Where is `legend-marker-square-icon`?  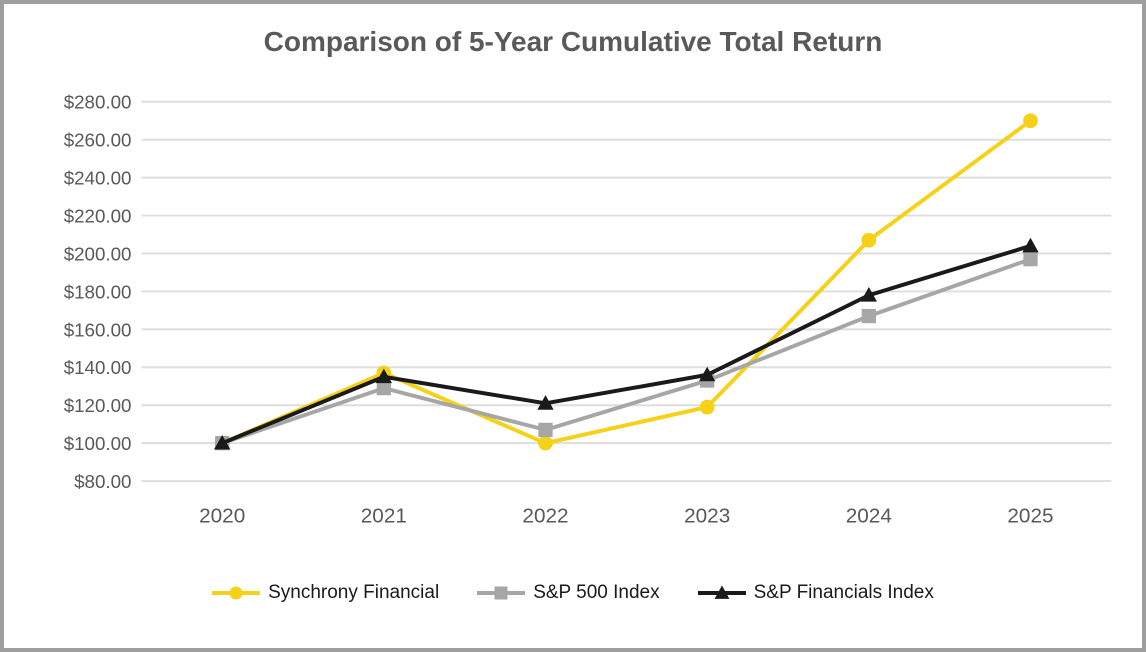 legend-marker-square-icon is located at coordinates (501, 593).